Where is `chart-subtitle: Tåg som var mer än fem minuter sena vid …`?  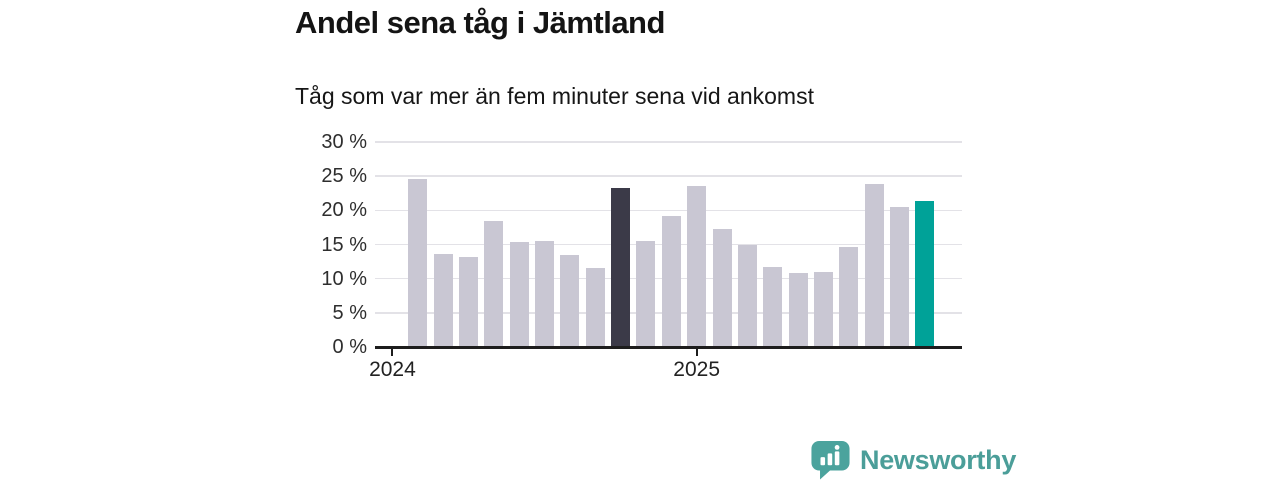 chart-subtitle: Tåg som var mer än fem minuter sena vid … is located at coordinates (554, 96).